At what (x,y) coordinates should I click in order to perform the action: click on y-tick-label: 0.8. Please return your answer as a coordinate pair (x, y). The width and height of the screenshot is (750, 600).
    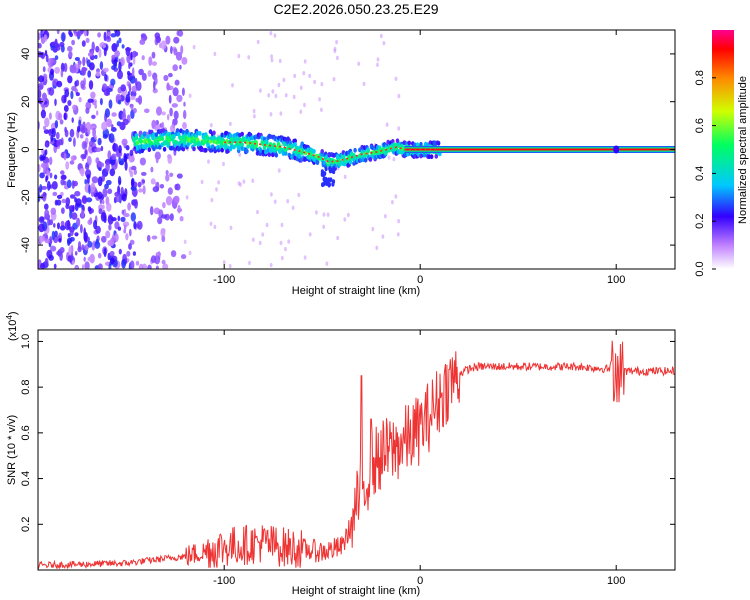
    Looking at the image, I should click on (26, 386).